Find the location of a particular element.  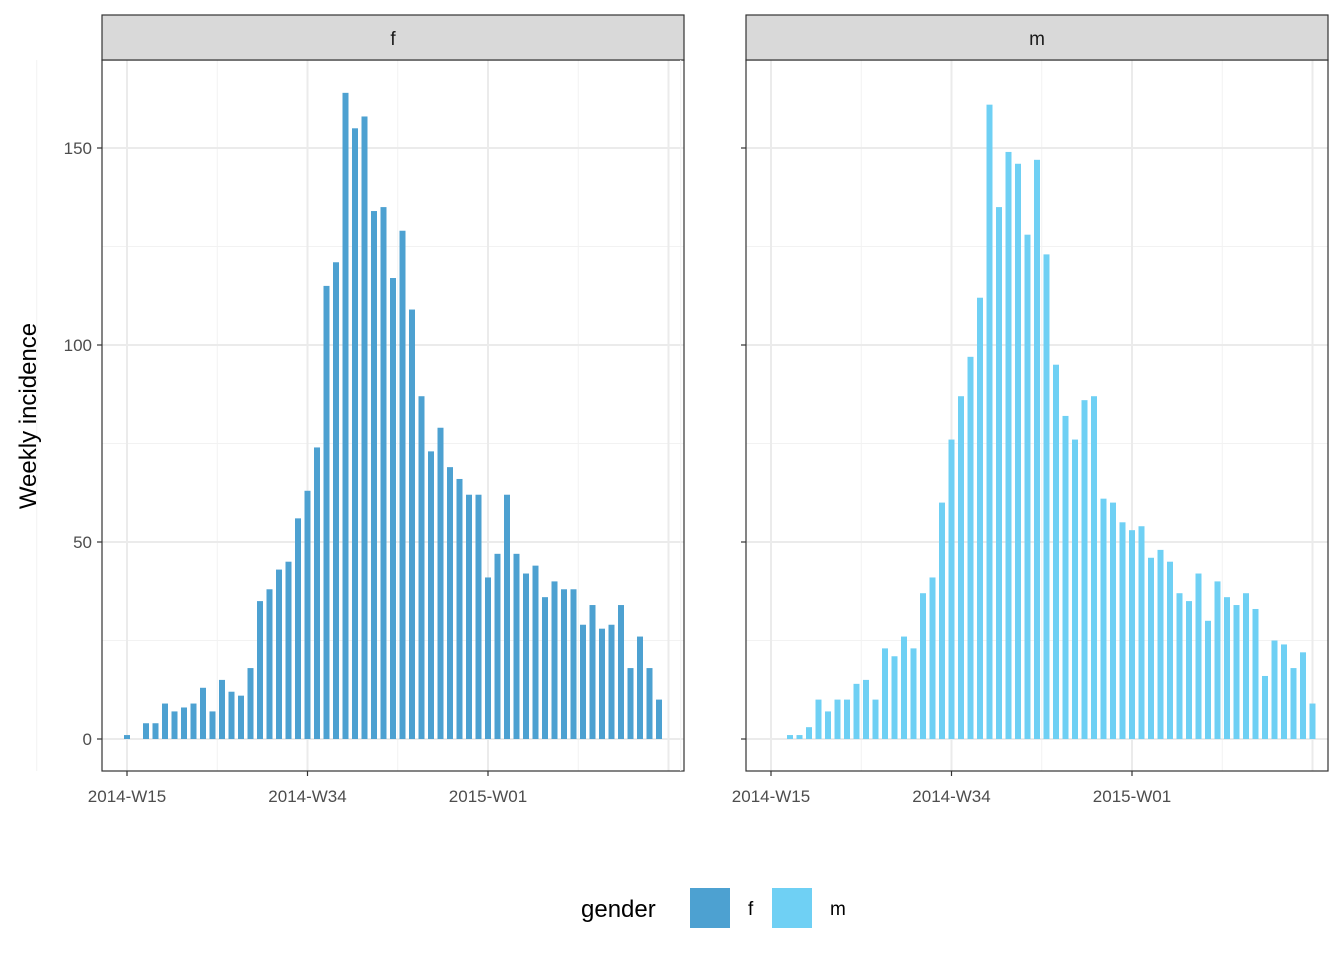

x-tick-label: 2014-W15 is located at coordinates (127, 796).